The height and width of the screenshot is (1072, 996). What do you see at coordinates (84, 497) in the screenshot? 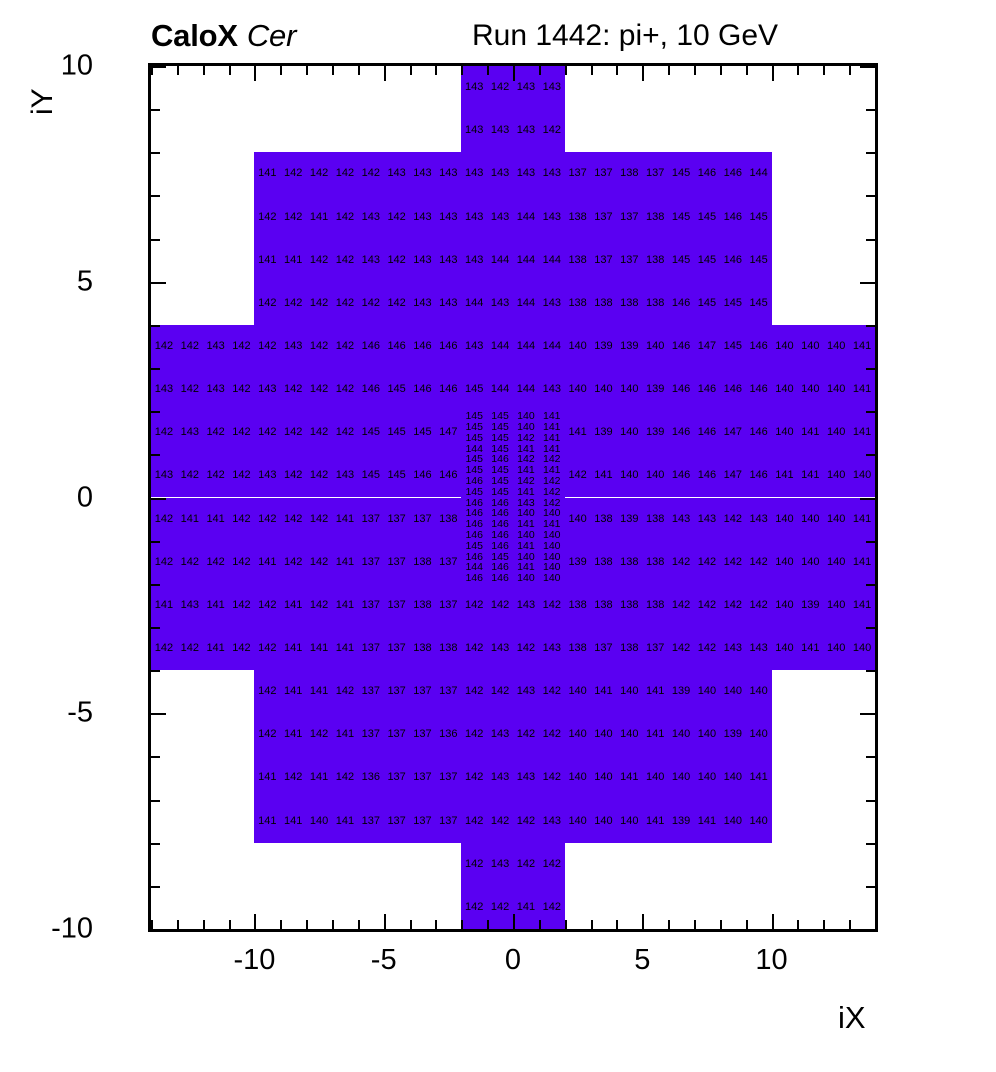
I see `y-tick-label: 0` at bounding box center [84, 497].